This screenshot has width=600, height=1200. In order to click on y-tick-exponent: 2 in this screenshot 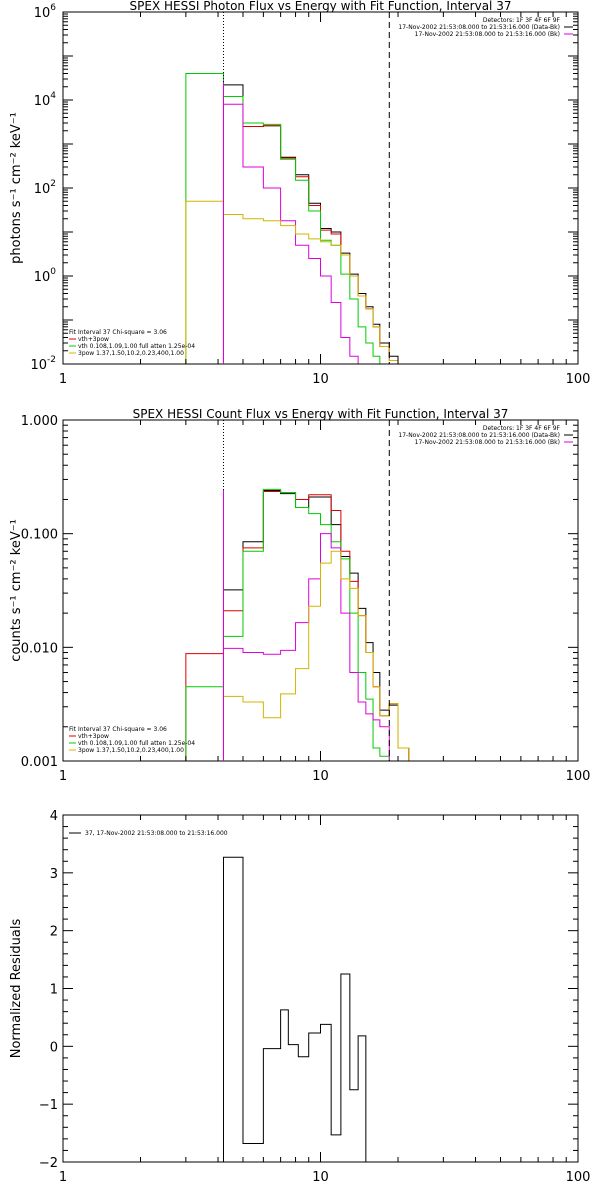, I will do `click(53, 184)`.